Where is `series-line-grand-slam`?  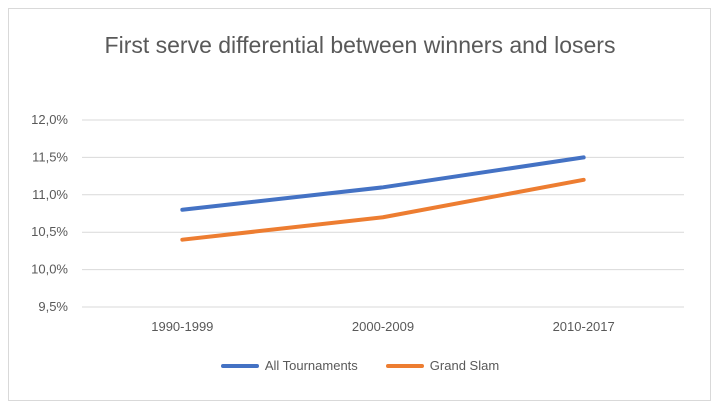
series-line-grand-slam is located at coordinates (383, 209).